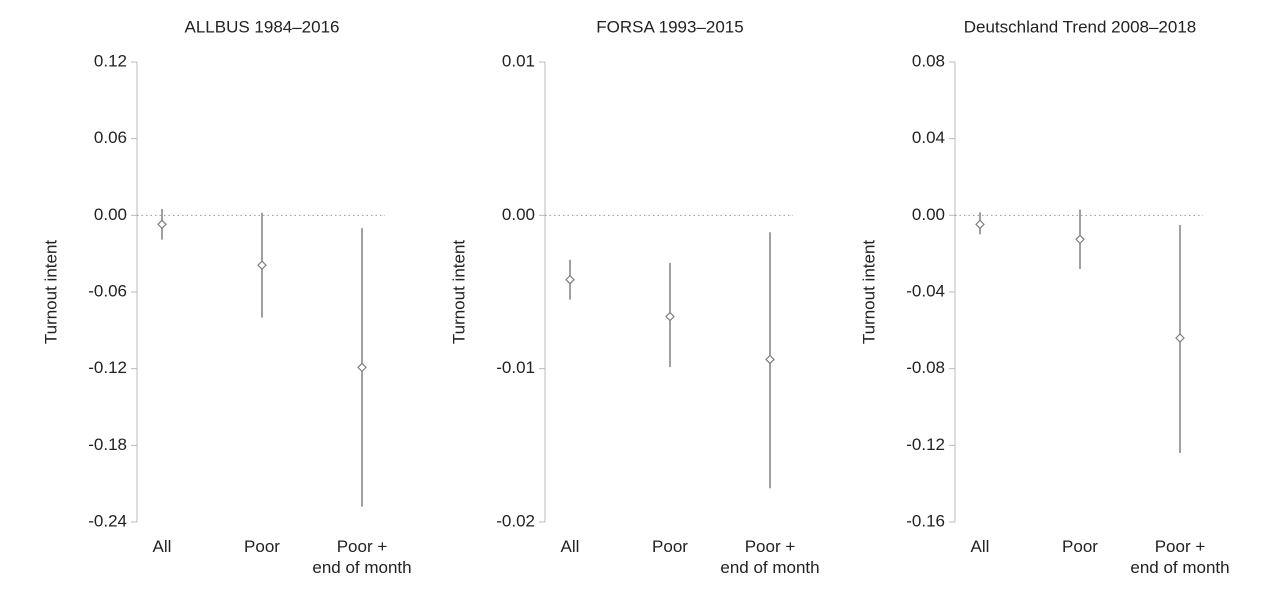  What do you see at coordinates (669, 26) in the screenshot?
I see `panel-title: FORSA 1993–2015` at bounding box center [669, 26].